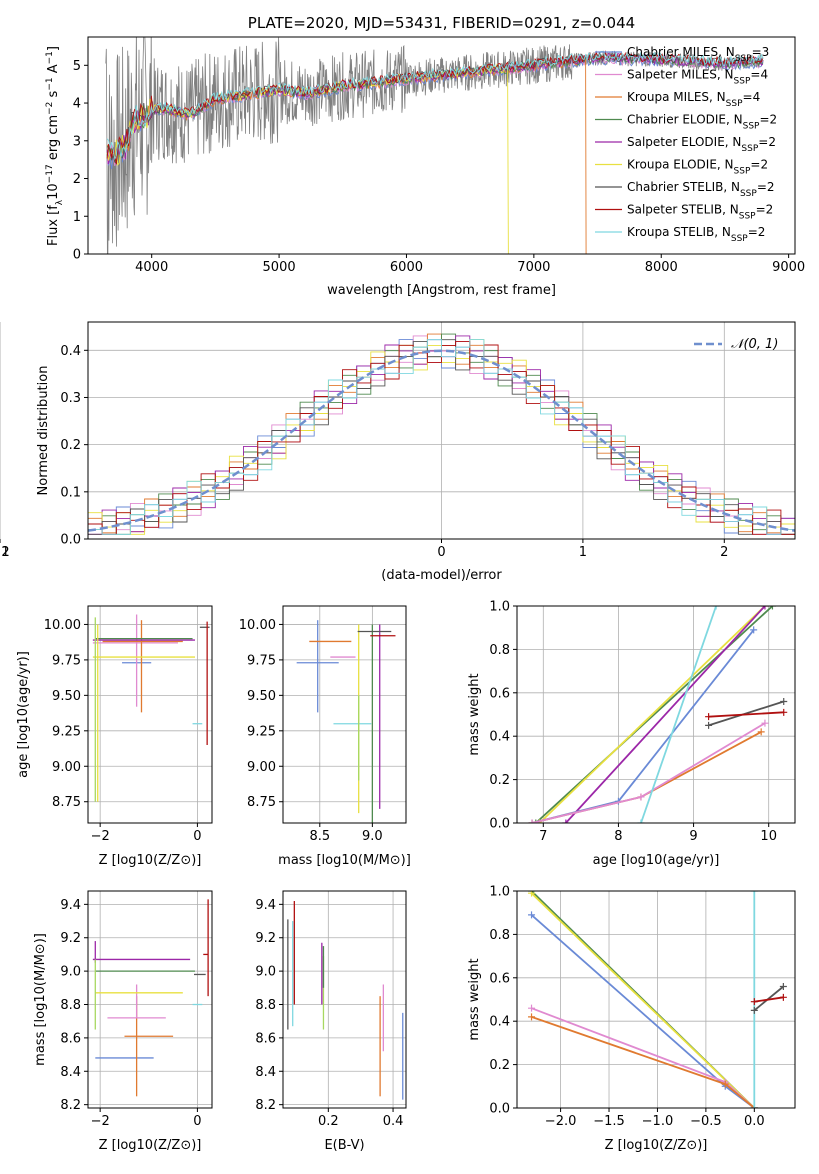  I want to click on weight-line-salpeter-elodie, so click(665, 714).